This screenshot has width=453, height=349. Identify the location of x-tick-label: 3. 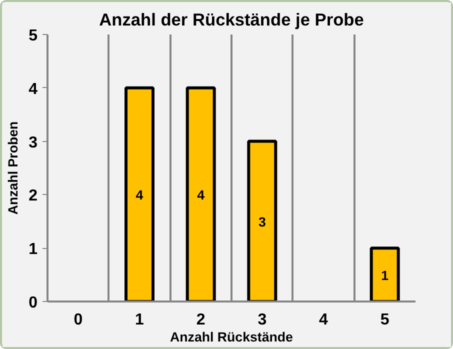
(262, 320).